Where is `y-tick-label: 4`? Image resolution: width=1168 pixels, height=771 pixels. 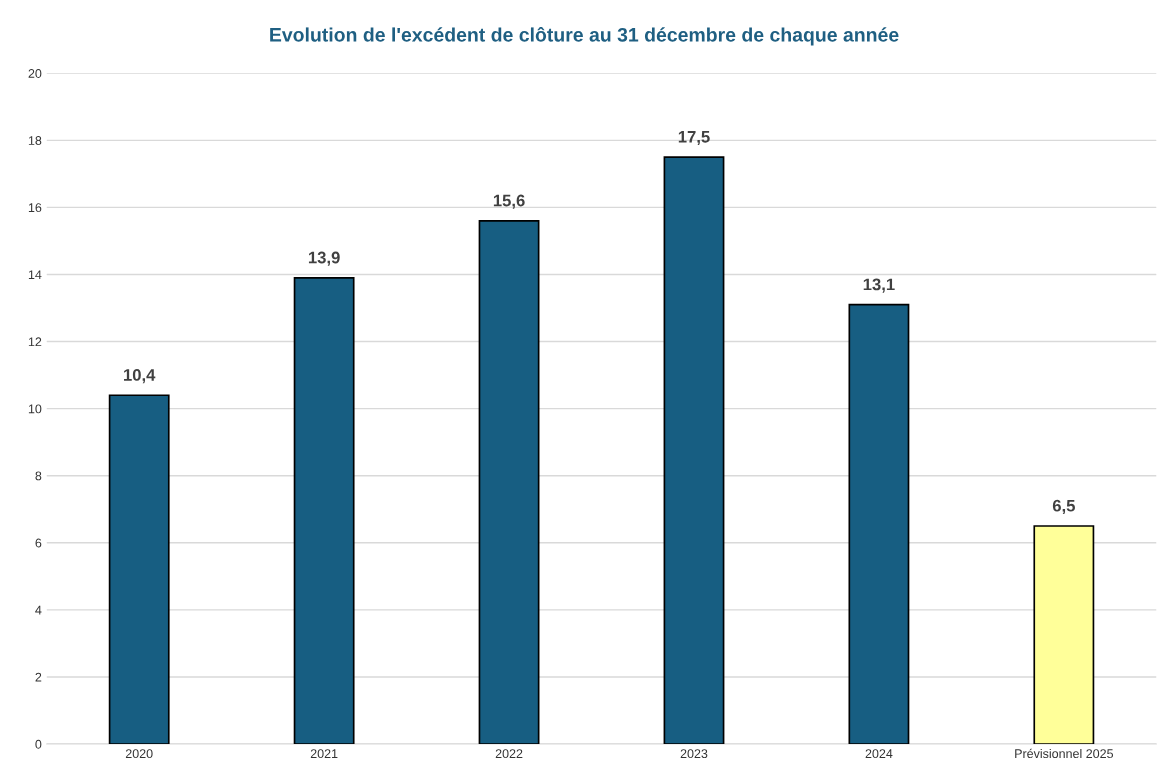
y-tick-label: 4 is located at coordinates (38, 610).